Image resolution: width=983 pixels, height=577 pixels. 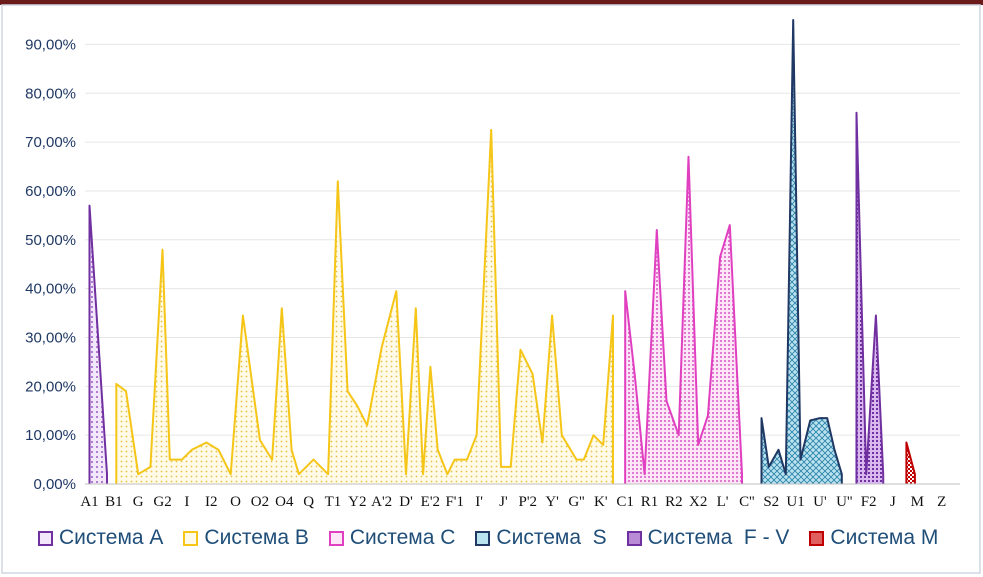 I want to click on top-border-bar, so click(x=491, y=2).